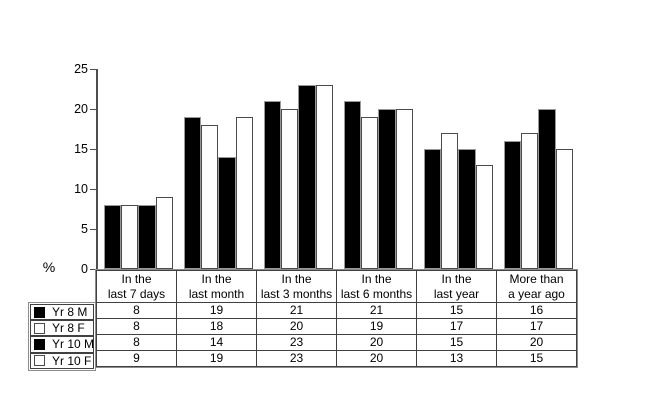  I want to click on bar-yr-10-m-in-the-last-3-months, so click(307, 177).